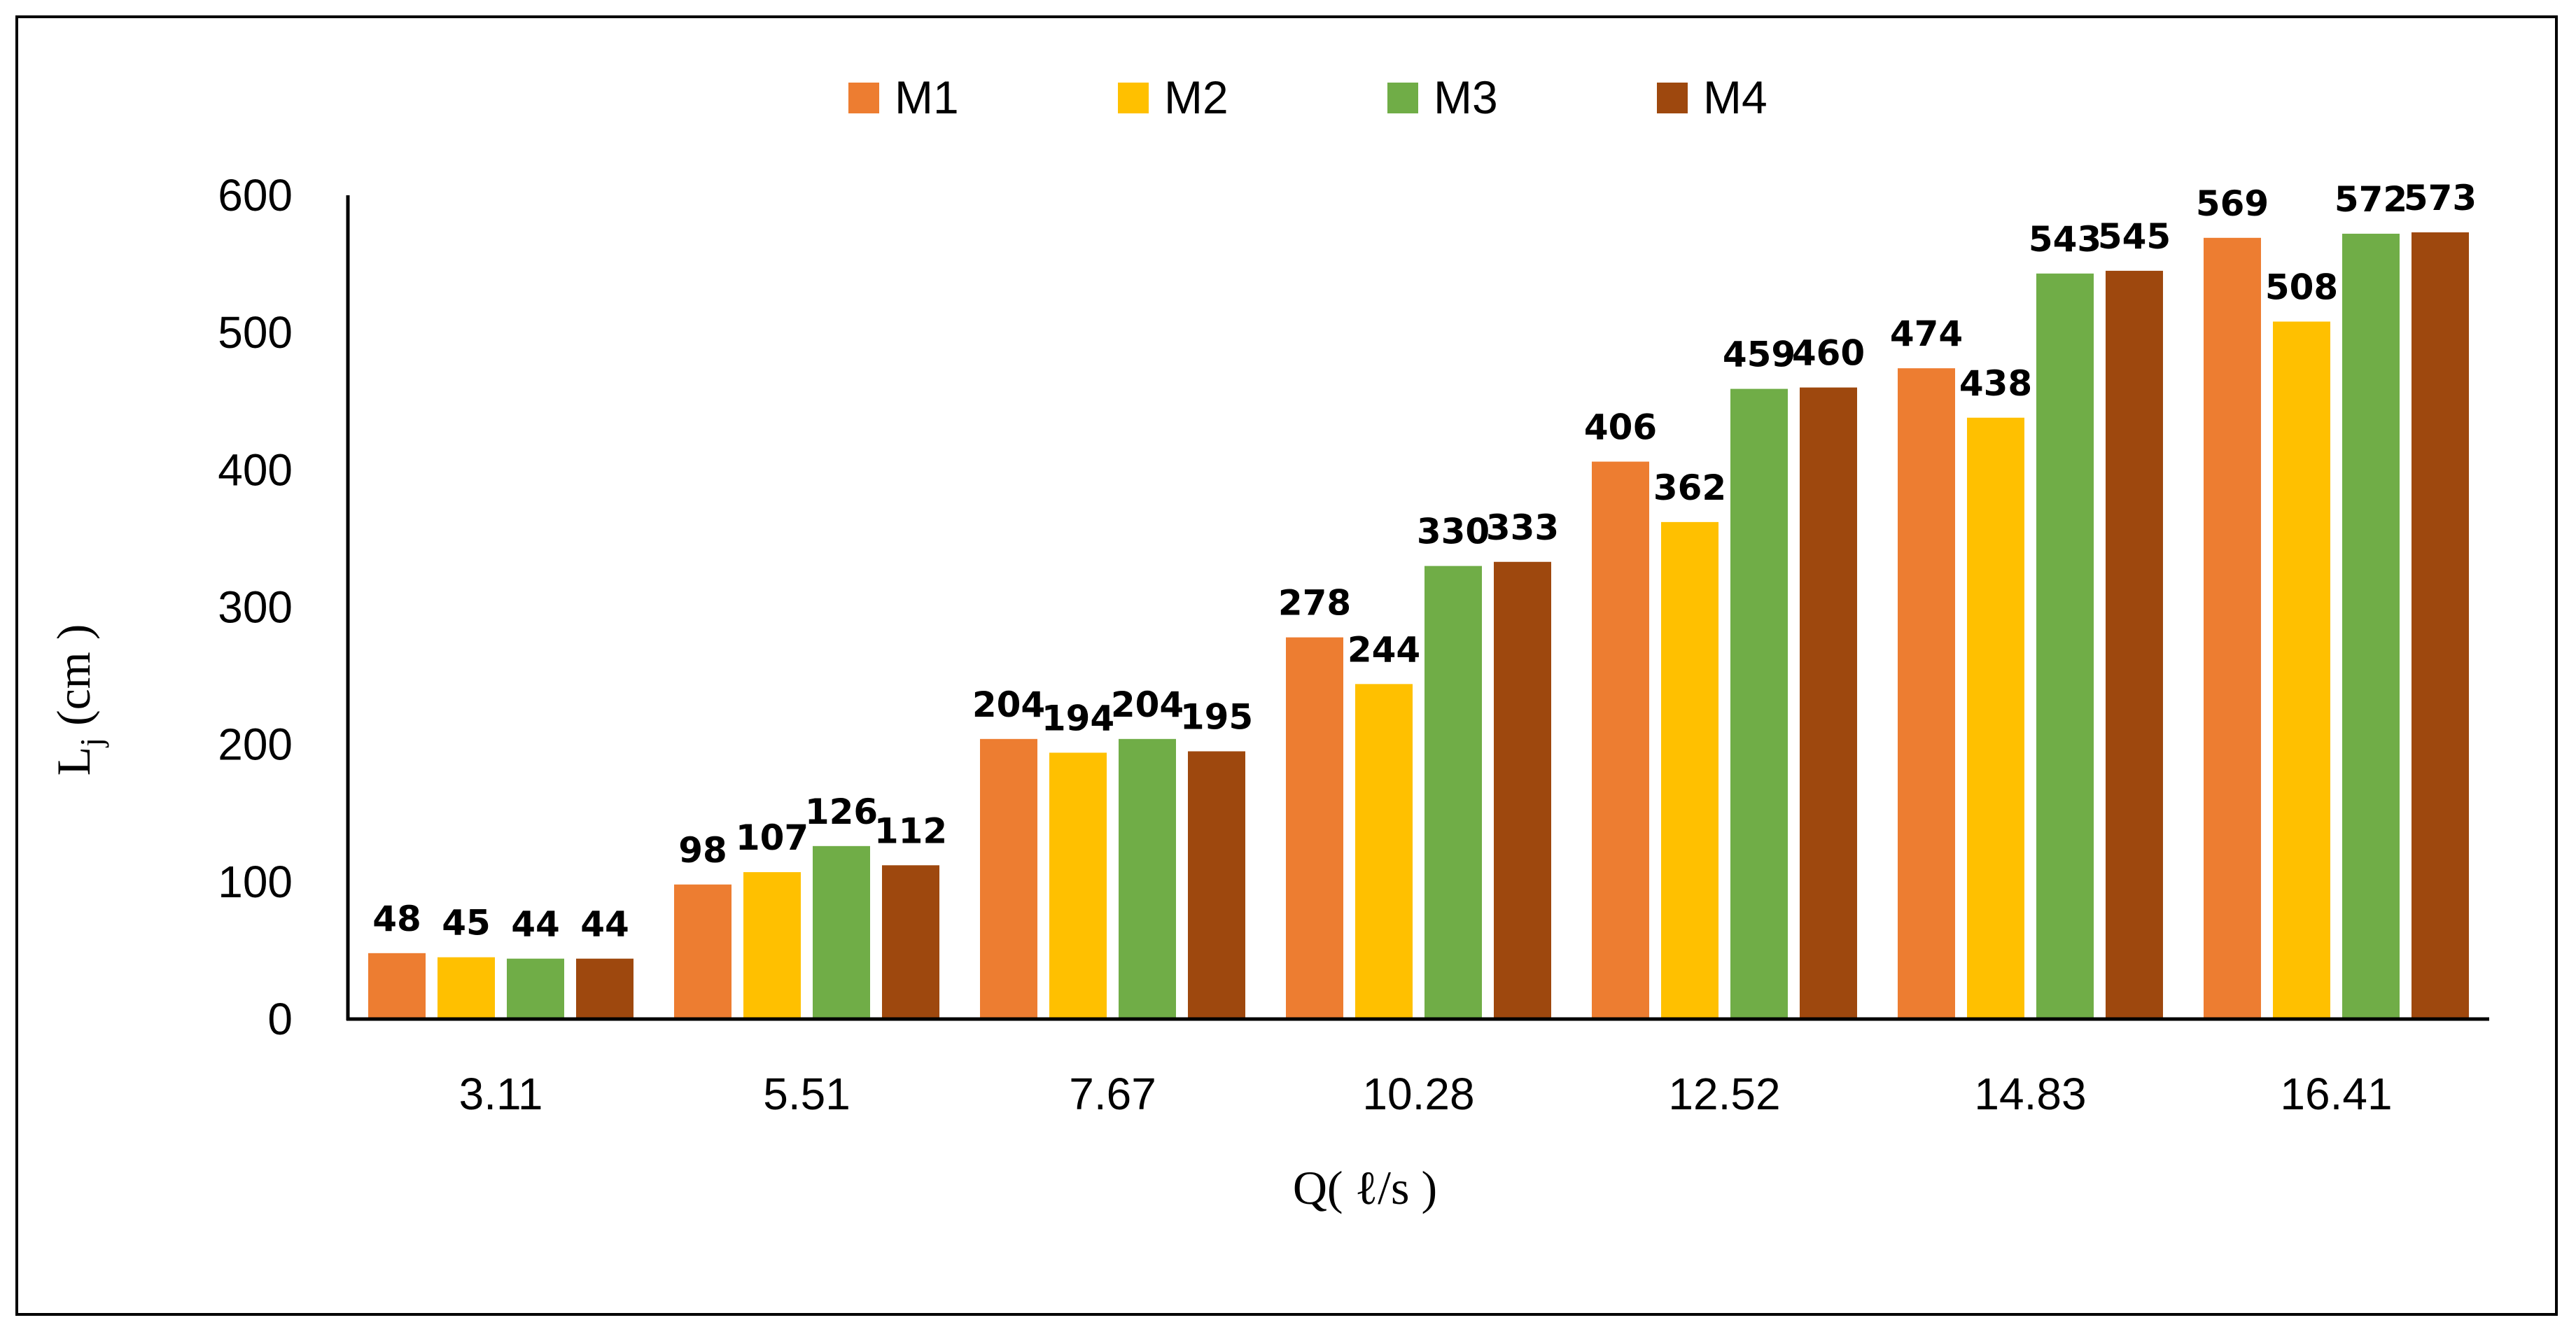 This screenshot has height=1334, width=2576. Describe the element at coordinates (1112, 1094) in the screenshot. I see `x-tick-label: 7.67` at that location.